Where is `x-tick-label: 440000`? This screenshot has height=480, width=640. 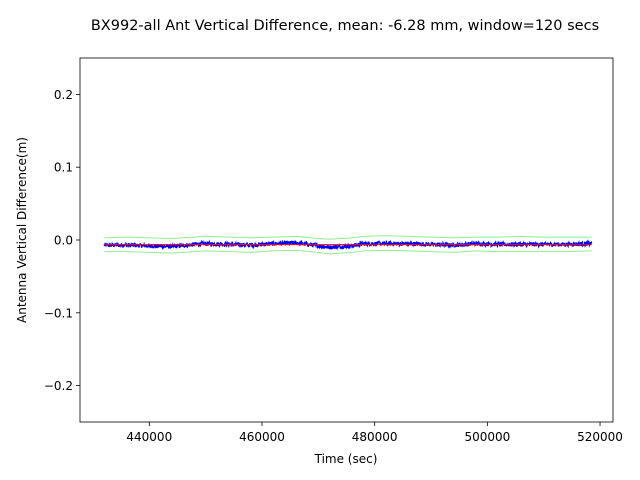 x-tick-label: 440000 is located at coordinates (149, 437).